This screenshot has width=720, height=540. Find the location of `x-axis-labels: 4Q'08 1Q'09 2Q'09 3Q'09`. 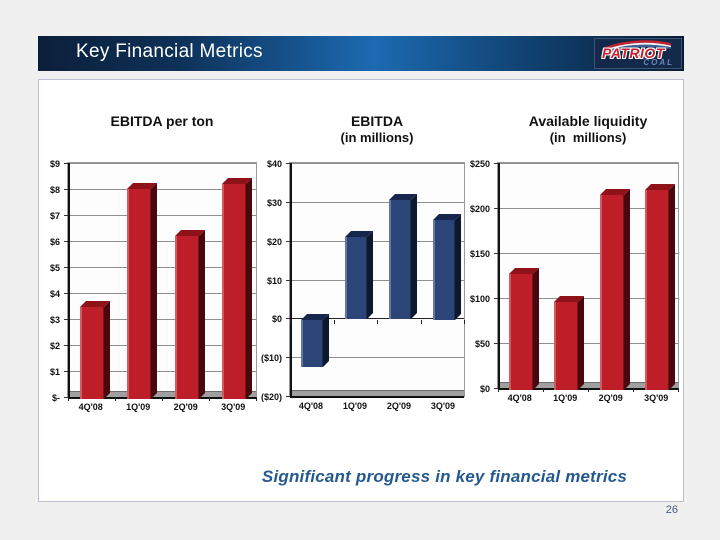

x-axis-labels: 4Q'08 1Q'09 2Q'09 3Q'09 is located at coordinates (377, 406).